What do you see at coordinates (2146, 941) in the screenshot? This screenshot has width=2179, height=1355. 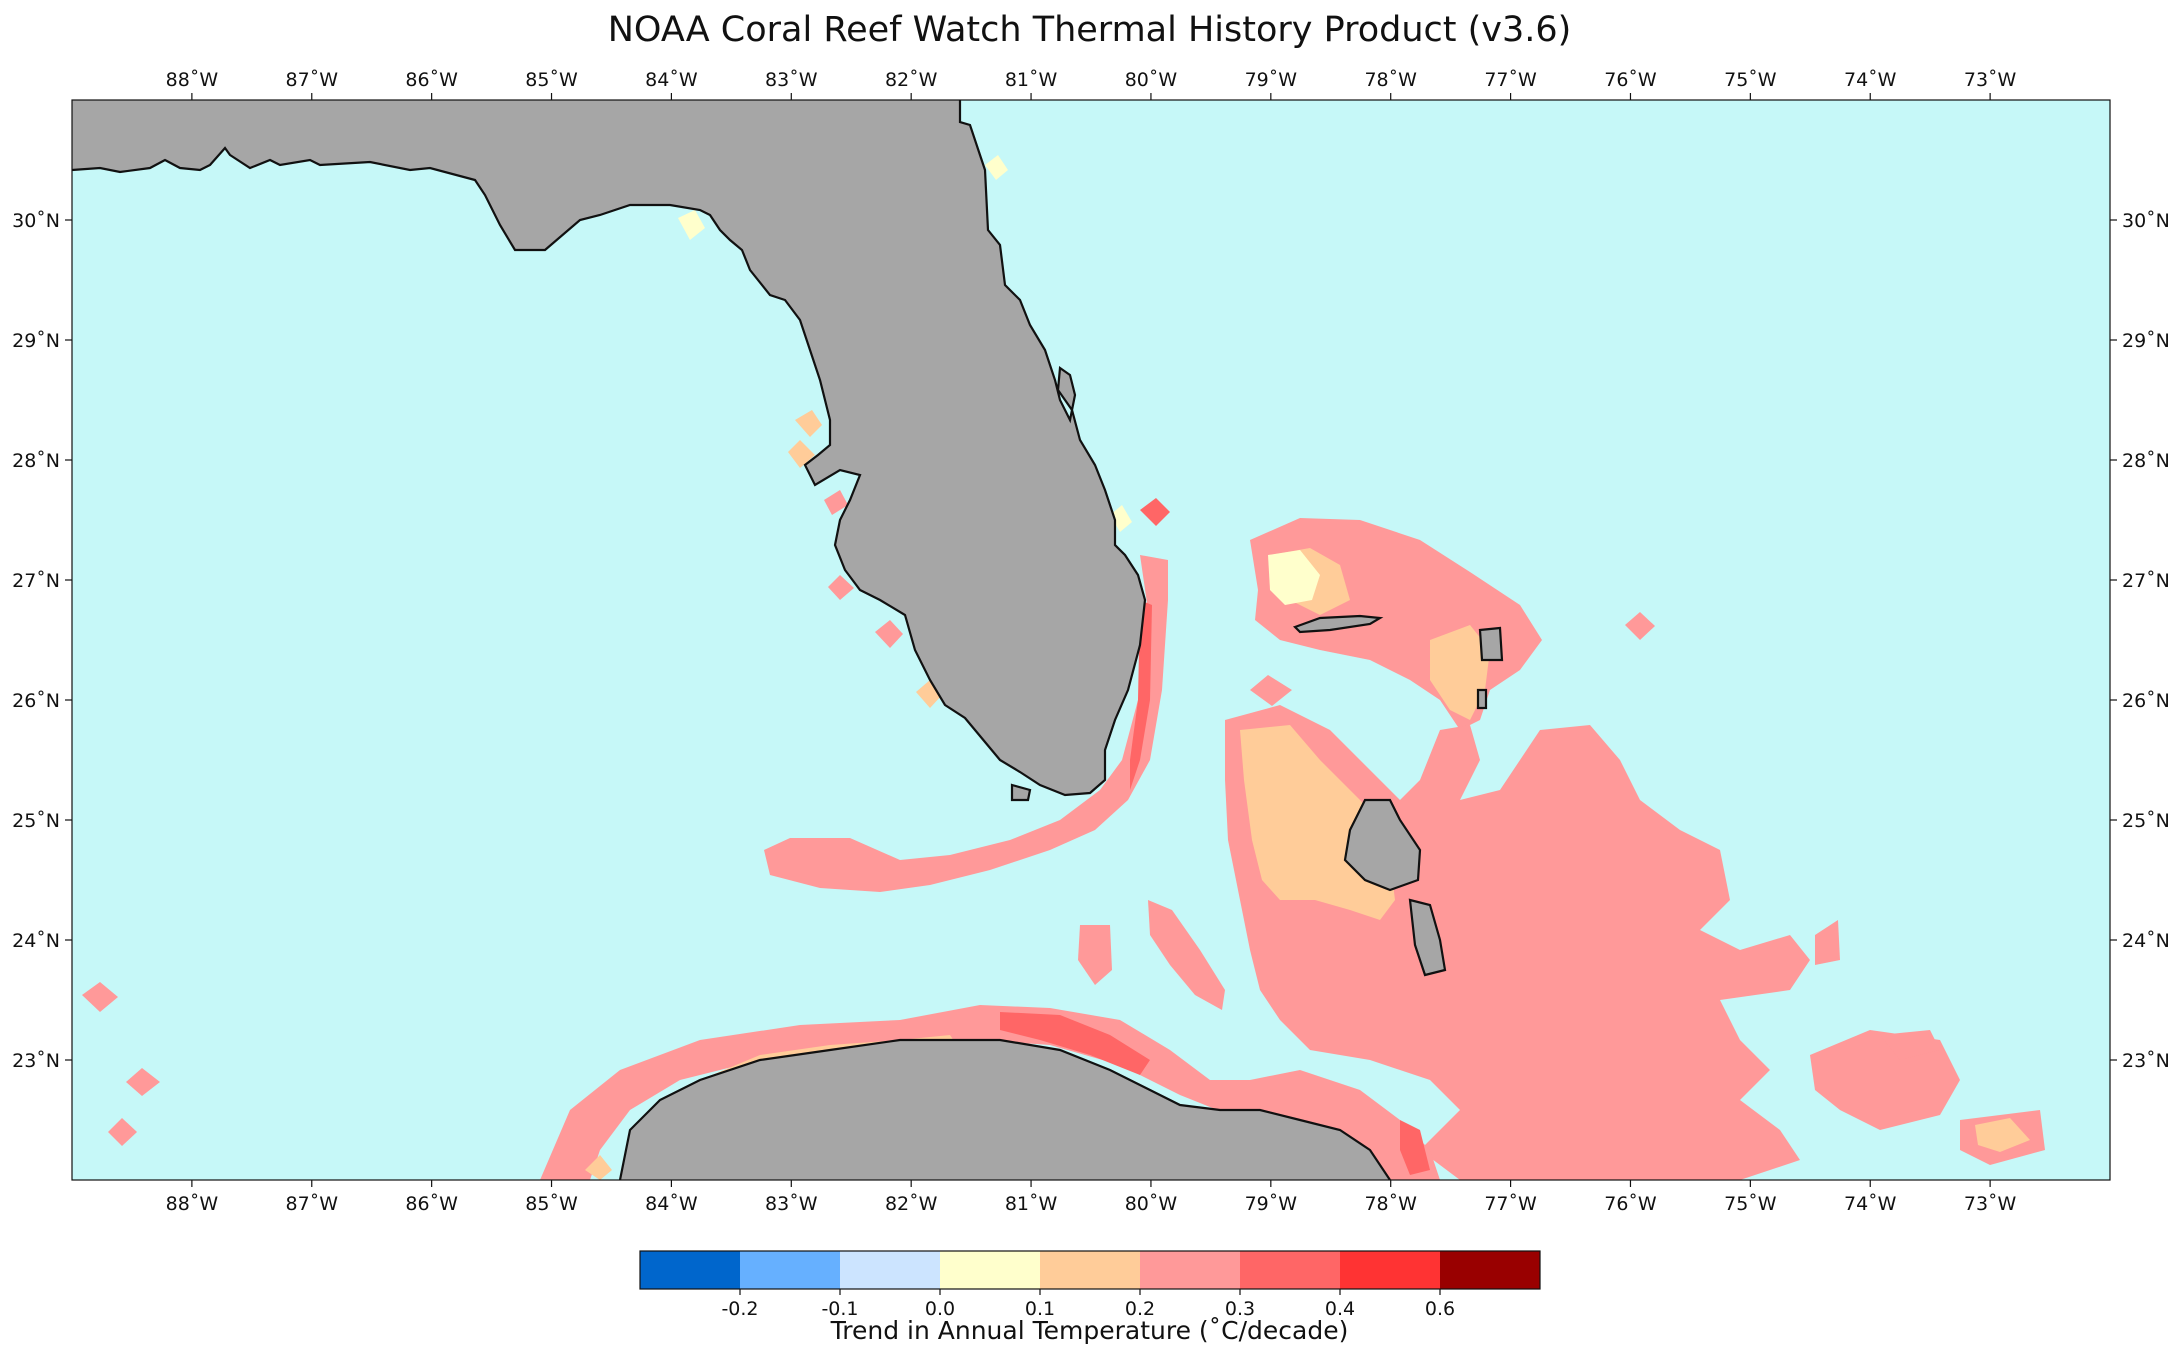 I see `lat-tick-label-right: 24˚N` at bounding box center [2146, 941].